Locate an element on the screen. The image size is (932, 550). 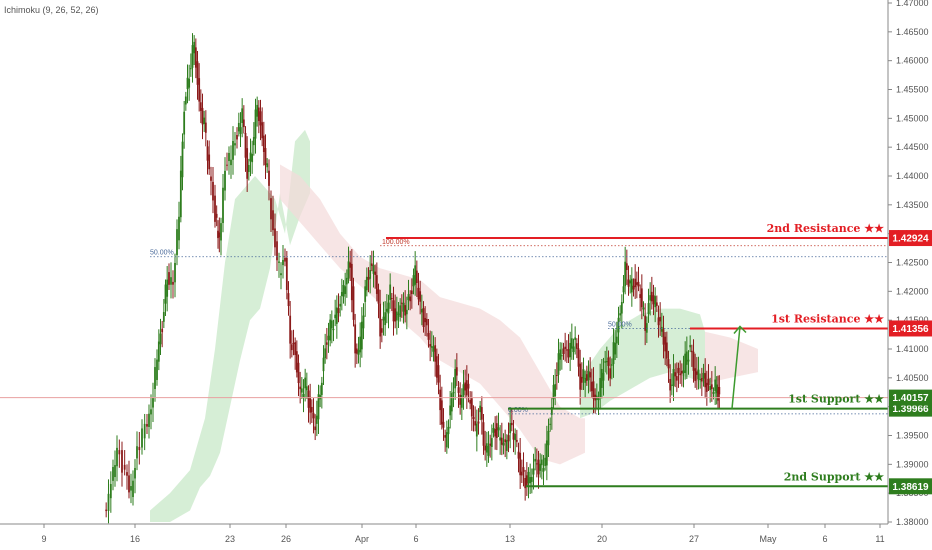
y-tick-label: 1.42500 is located at coordinates (912, 263).